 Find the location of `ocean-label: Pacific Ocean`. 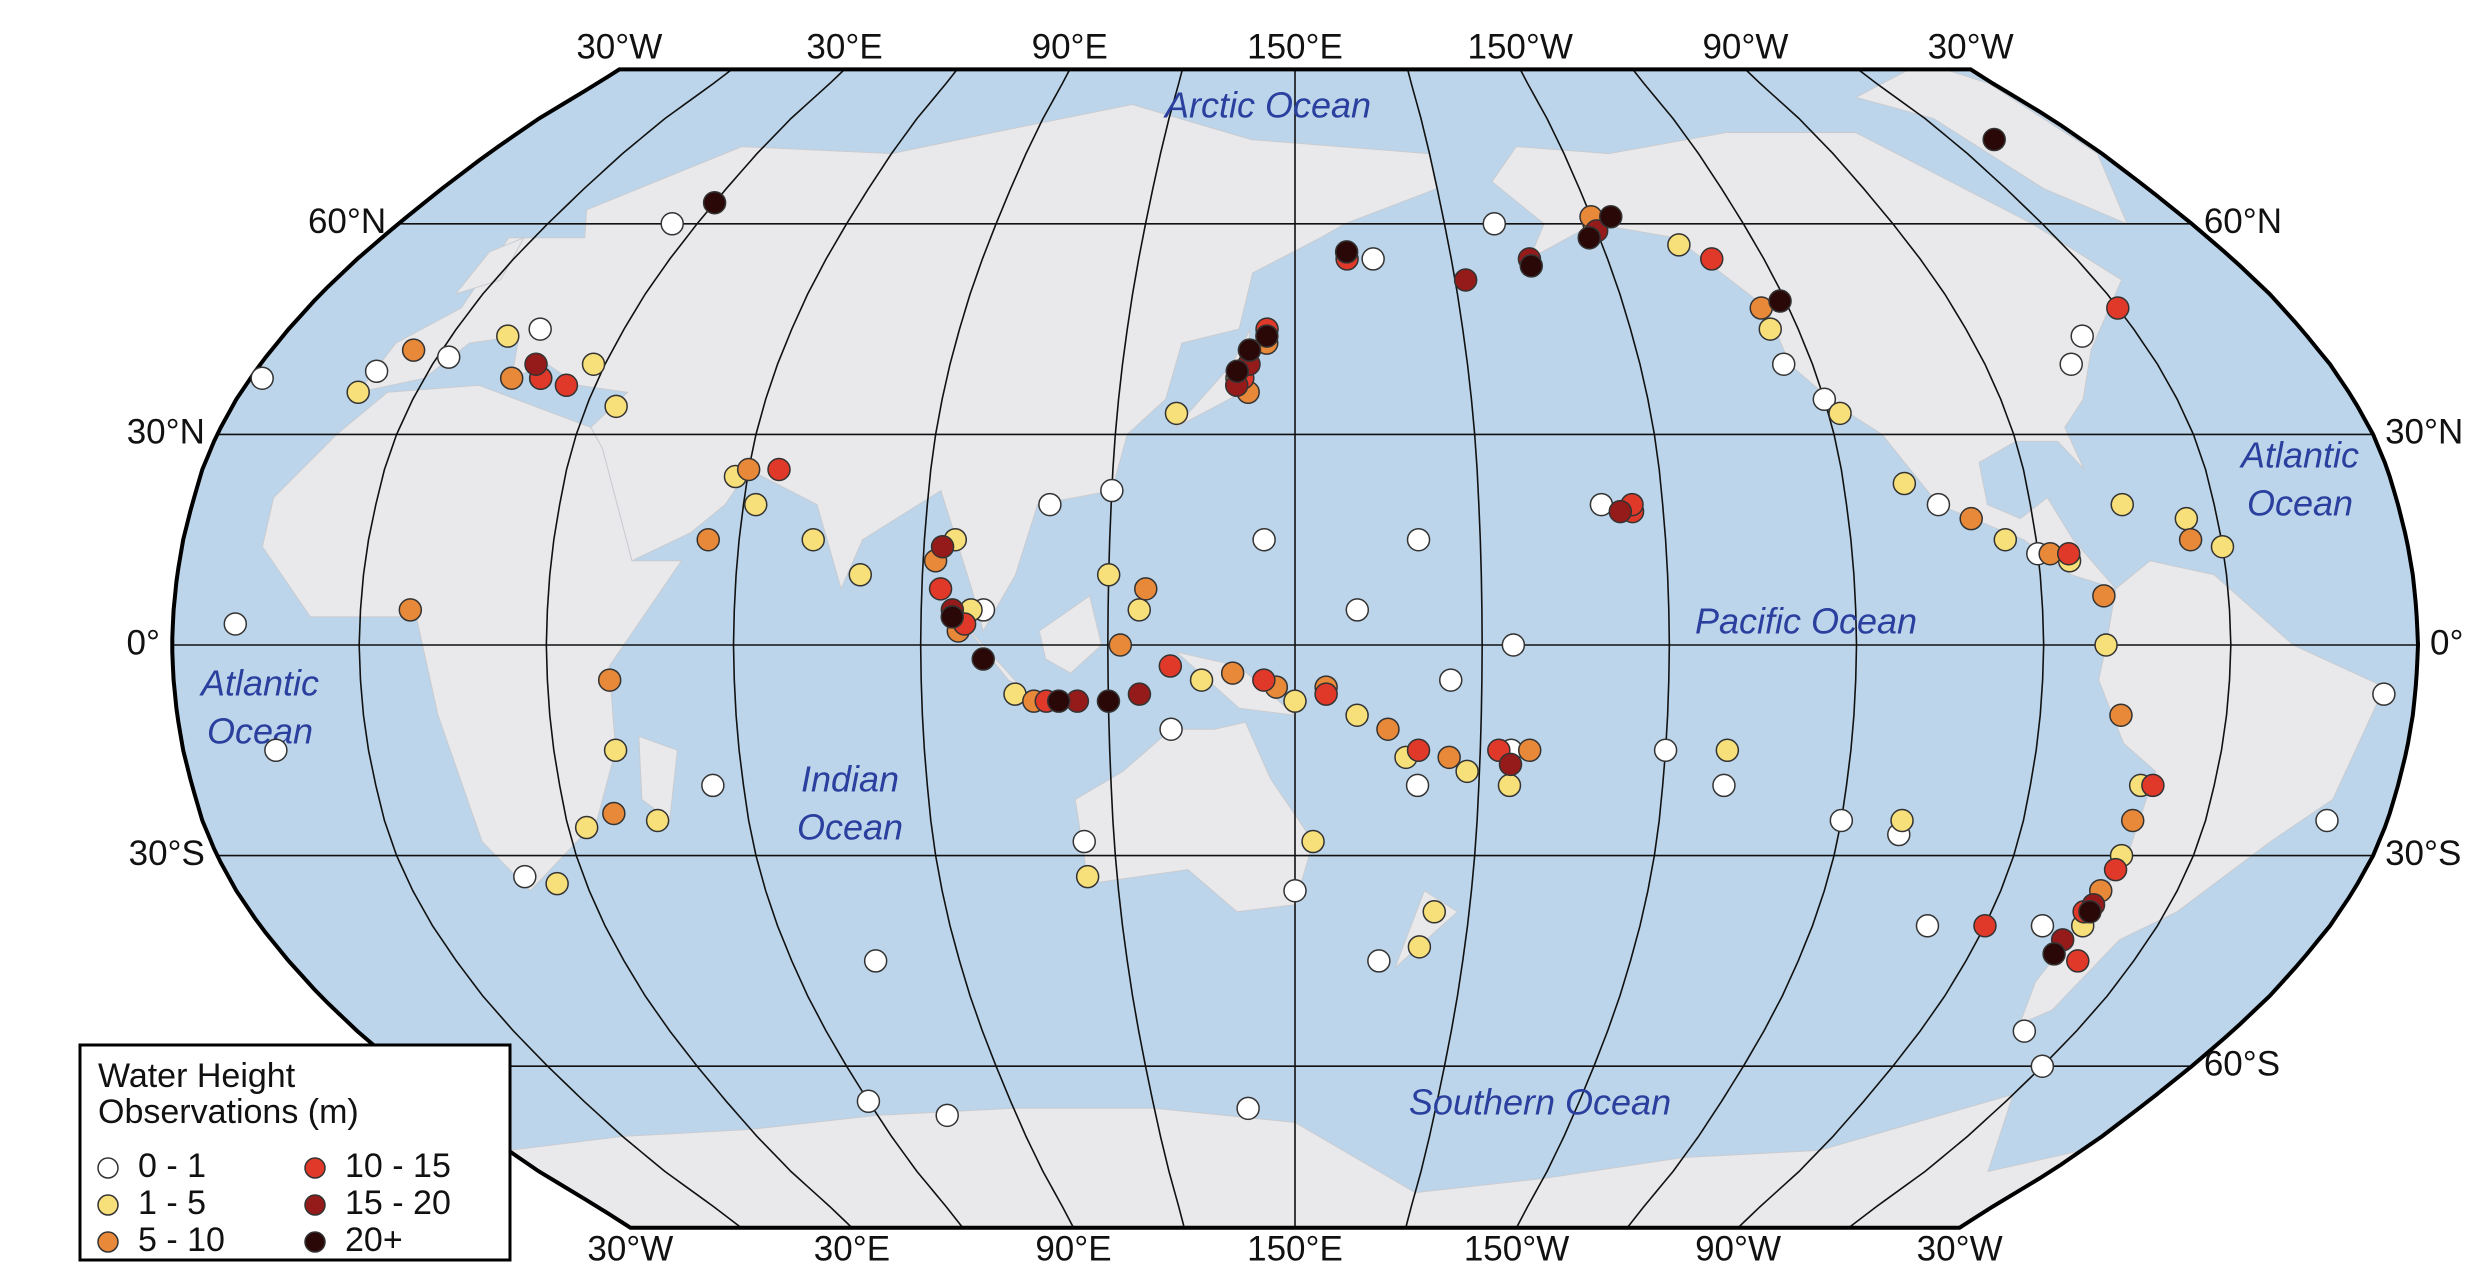

ocean-label: Pacific Ocean is located at coordinates (1806, 621).